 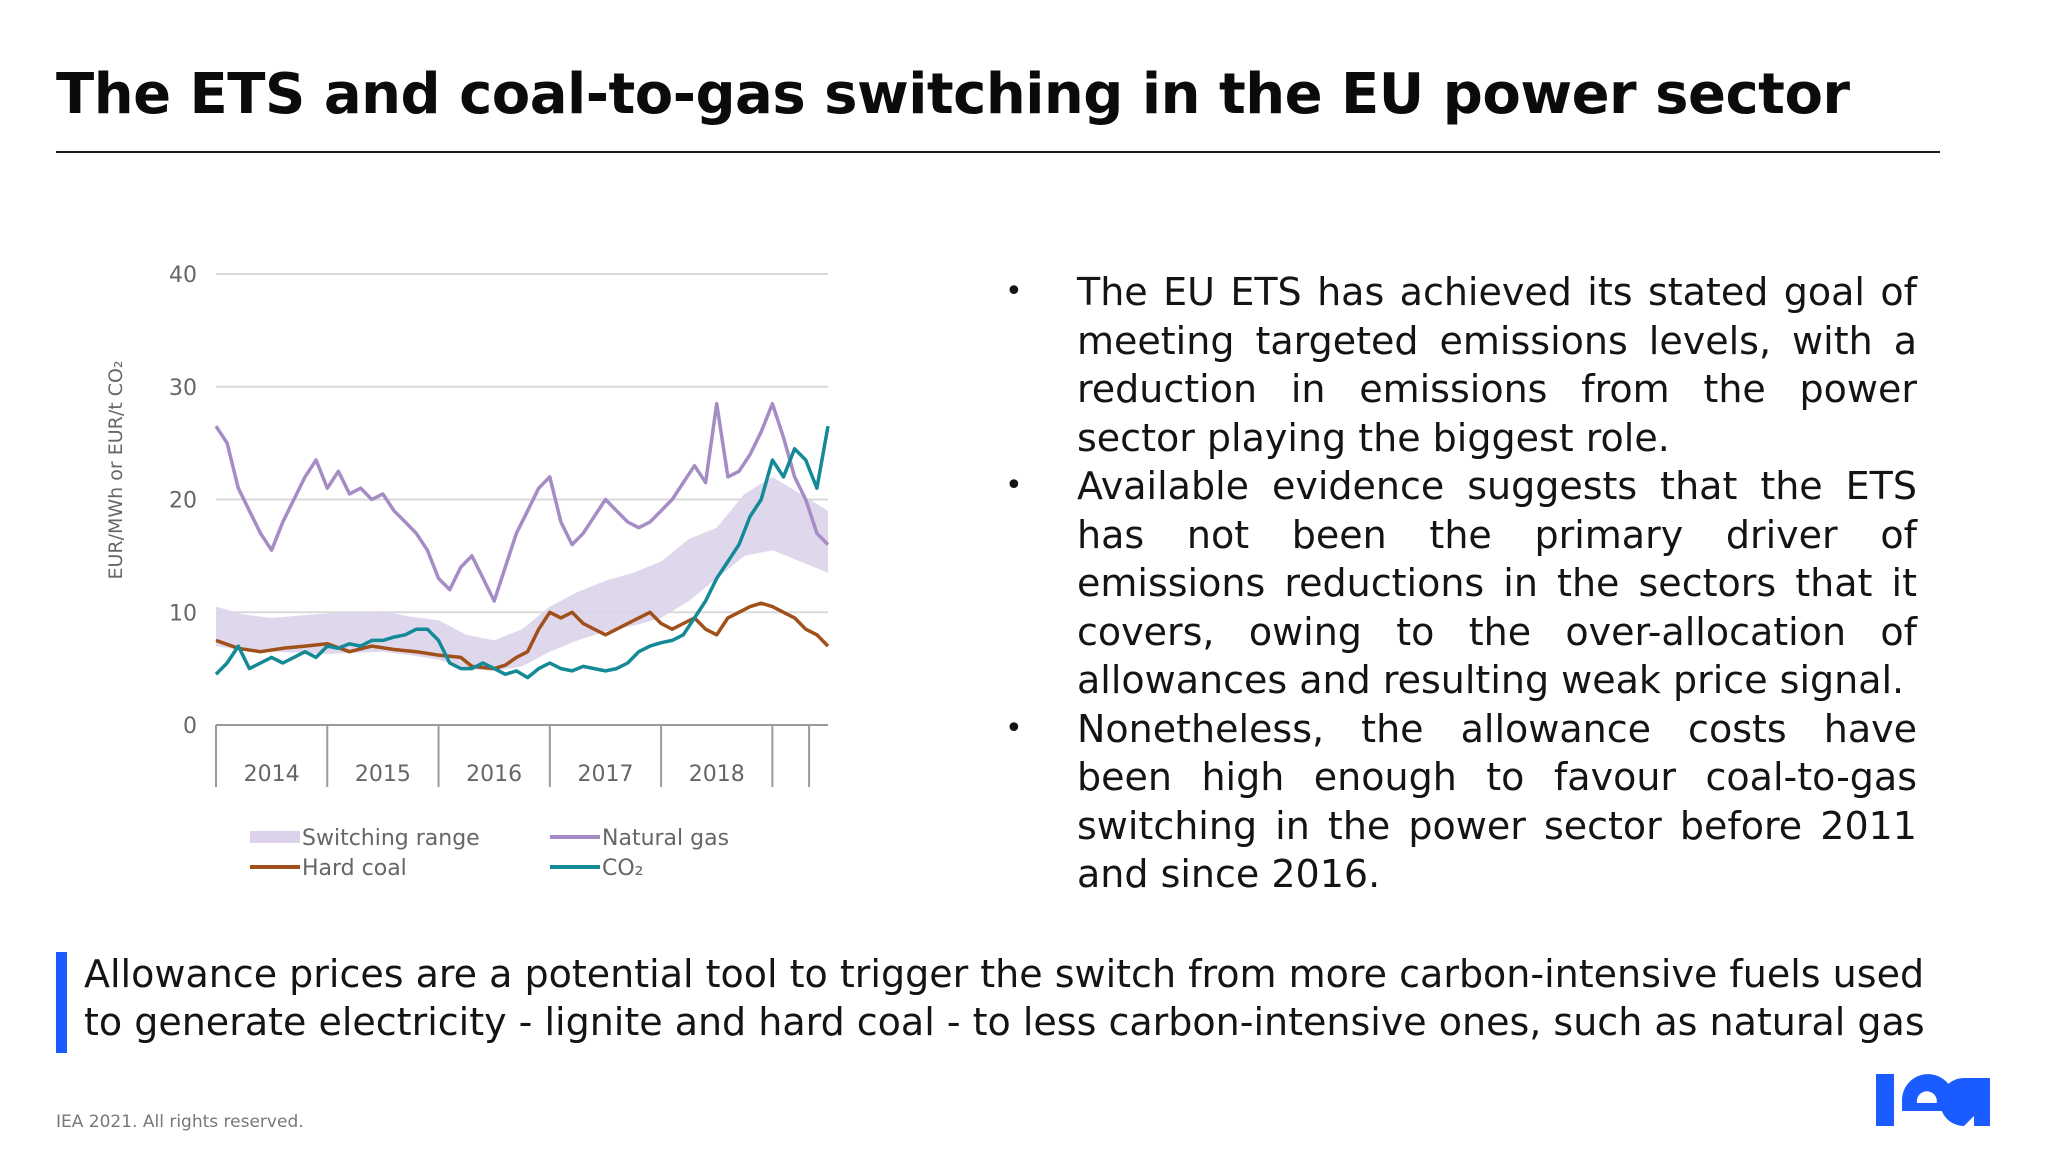 What do you see at coordinates (183, 388) in the screenshot?
I see `y-tick-label: 30` at bounding box center [183, 388].